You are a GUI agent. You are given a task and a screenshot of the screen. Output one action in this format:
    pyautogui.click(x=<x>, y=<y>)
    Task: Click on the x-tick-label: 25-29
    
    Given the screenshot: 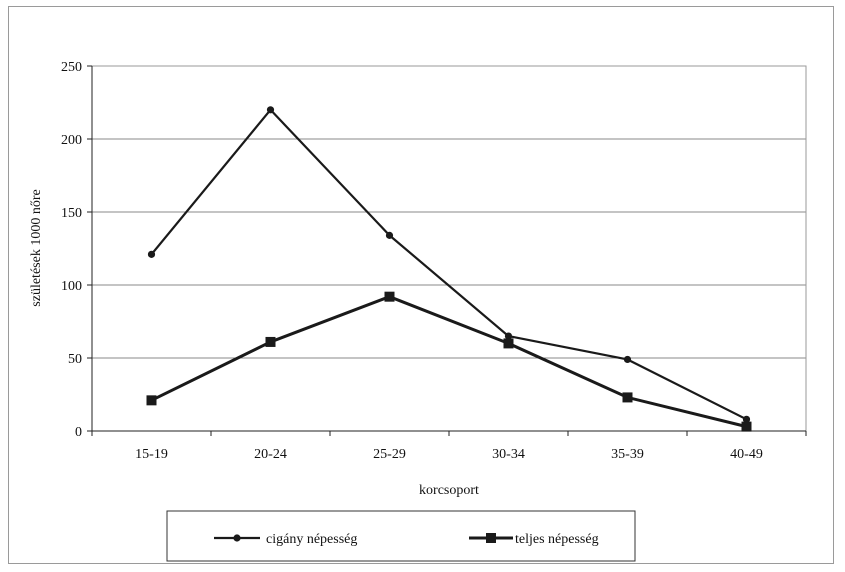 What is the action you would take?
    pyautogui.click(x=389, y=454)
    